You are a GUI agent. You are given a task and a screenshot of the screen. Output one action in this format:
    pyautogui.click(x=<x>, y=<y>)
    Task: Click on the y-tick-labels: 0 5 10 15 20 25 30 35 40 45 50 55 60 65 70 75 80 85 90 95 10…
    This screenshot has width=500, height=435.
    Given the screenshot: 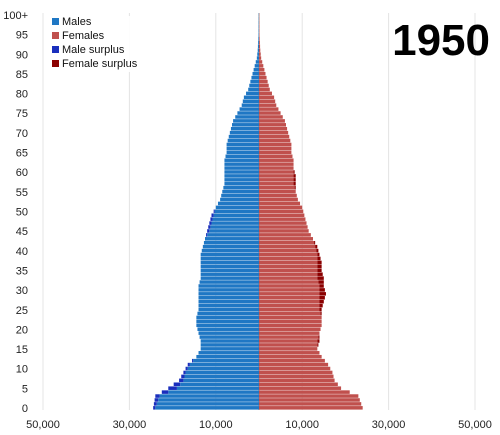 What is the action you would take?
    pyautogui.click(x=15, y=212)
    